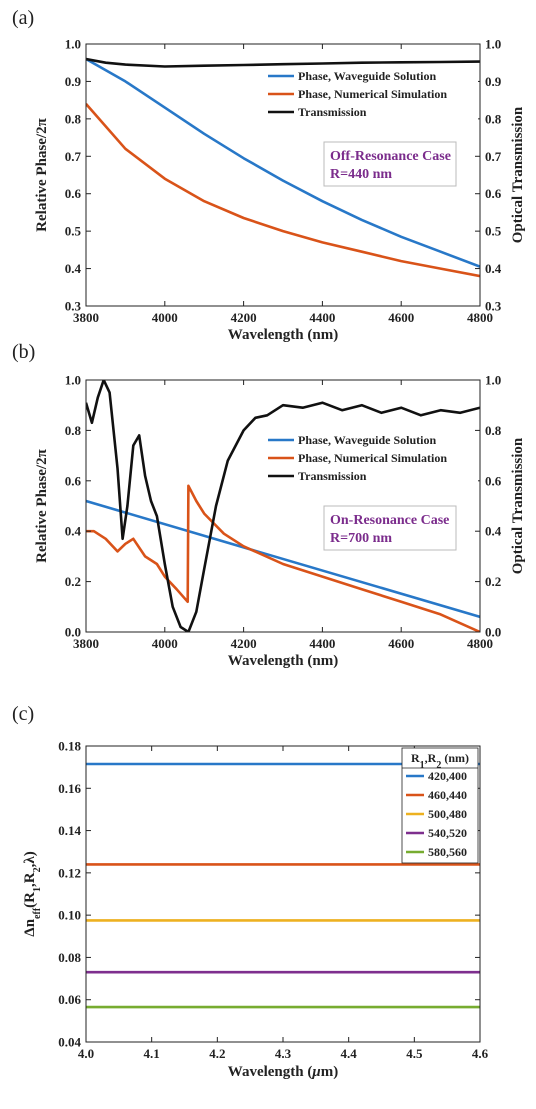  I want to click on y-tick-label-left: 0.9, so click(73, 81).